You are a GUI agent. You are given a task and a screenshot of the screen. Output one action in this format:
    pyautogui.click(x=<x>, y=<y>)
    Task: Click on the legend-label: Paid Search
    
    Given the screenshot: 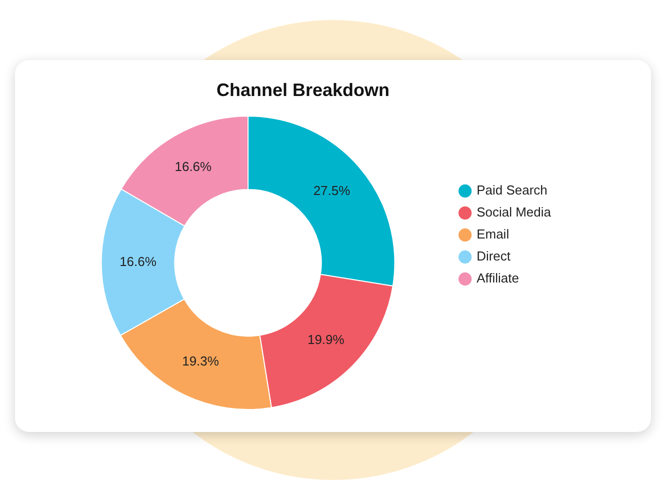 What is the action you would take?
    pyautogui.click(x=512, y=190)
    